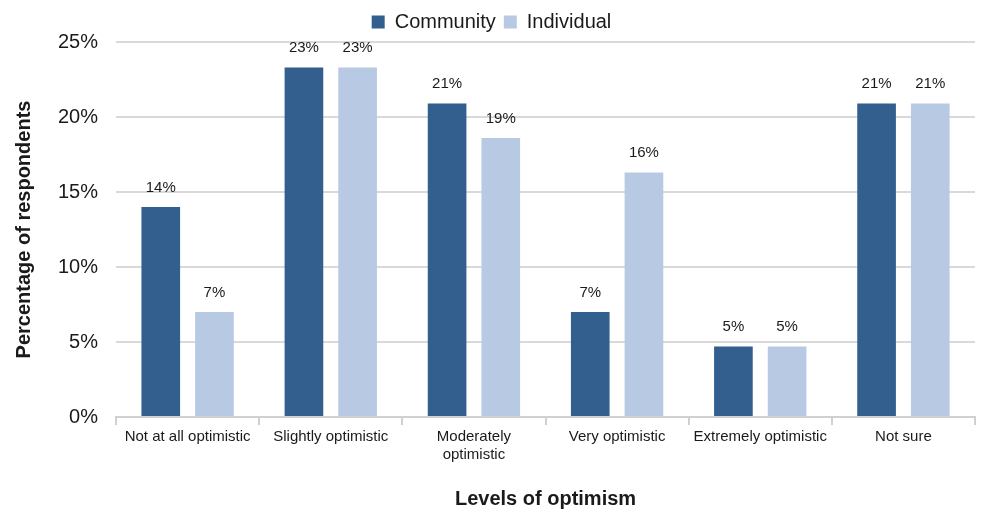  Describe the element at coordinates (569, 20) in the screenshot. I see `legend-label: Individual` at that location.